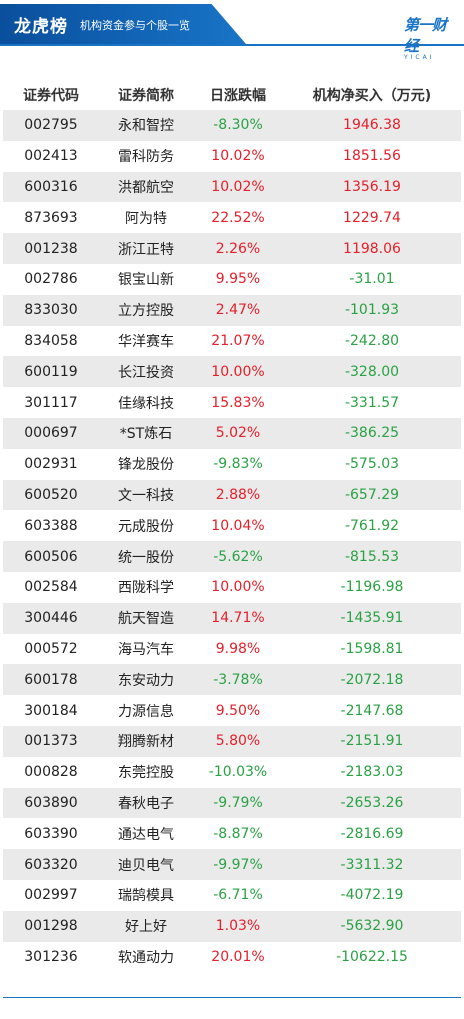 The width and height of the screenshot is (464, 1019). Describe the element at coordinates (238, 402) in the screenshot. I see `daily-change: 15.83%` at that location.